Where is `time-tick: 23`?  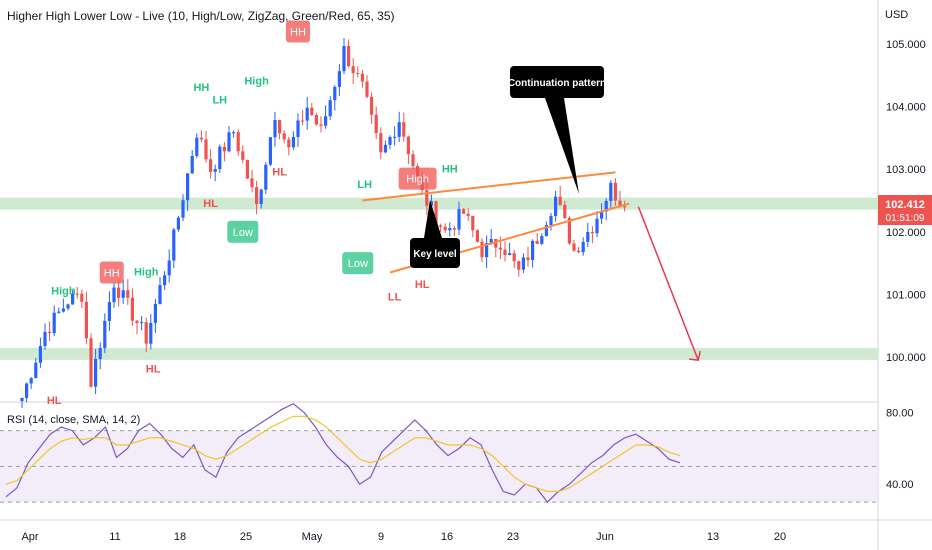
time-tick: 23 is located at coordinates (513, 537).